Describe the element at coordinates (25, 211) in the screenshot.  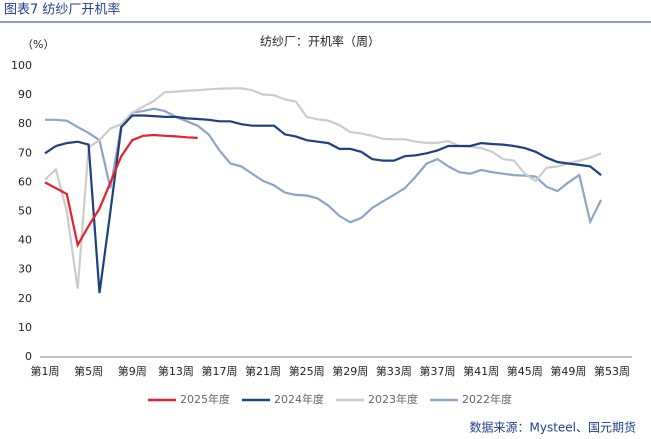
I see `y-tick-label: 50` at that location.